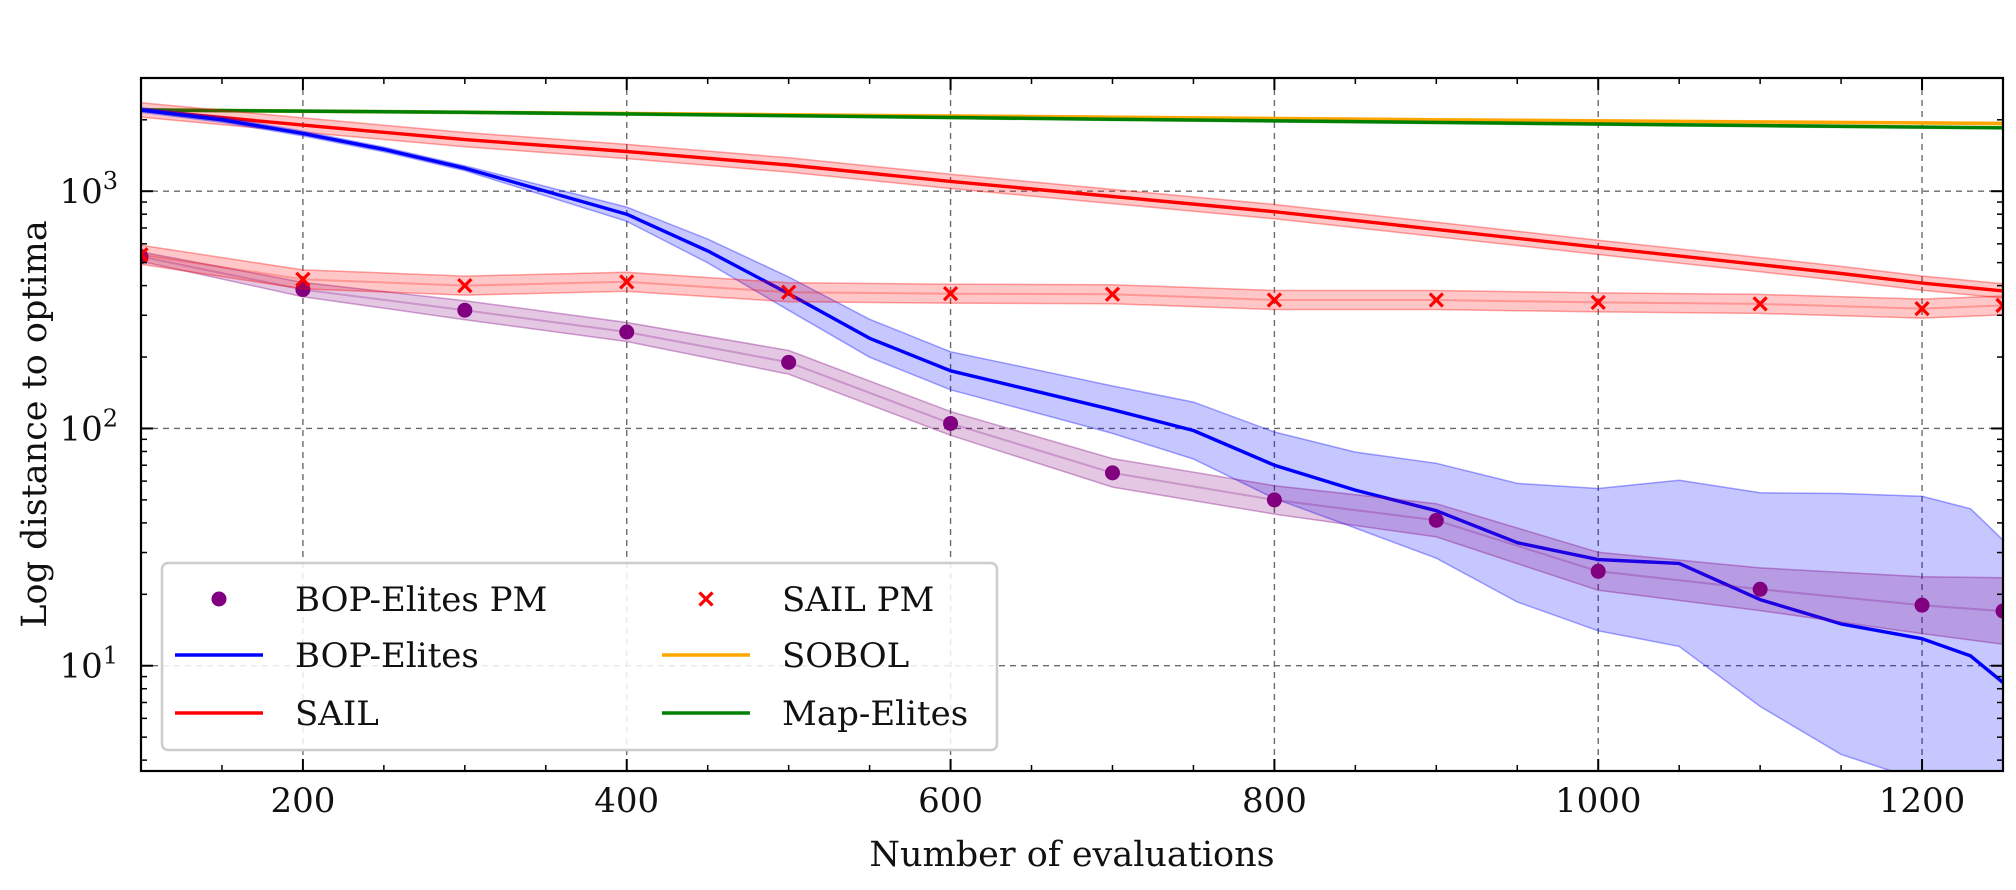  I want to click on legend-item-sail-pm: SAIL PM, so click(816, 600).